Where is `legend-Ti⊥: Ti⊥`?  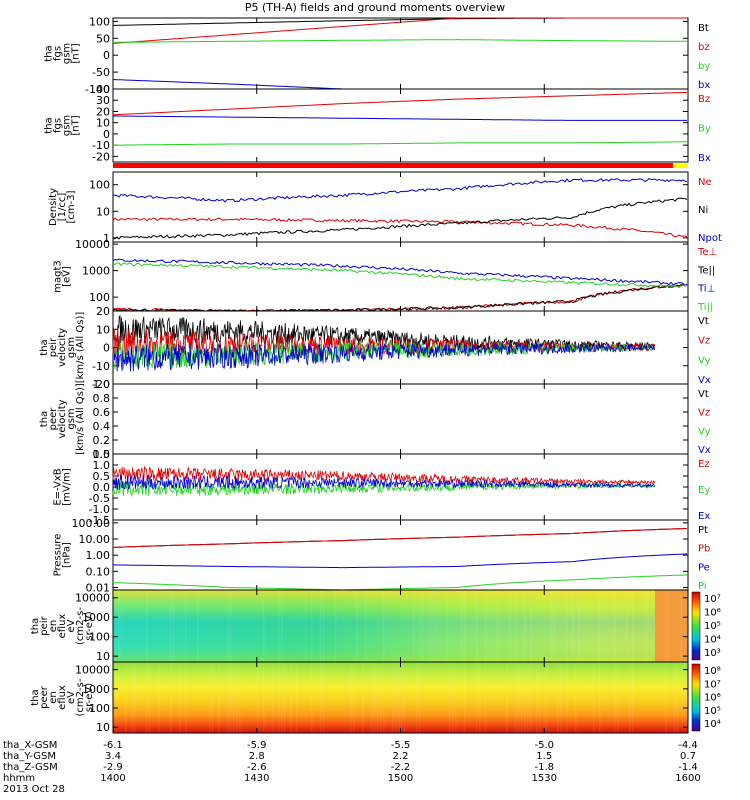
legend-Ti⊥: Ti⊥ is located at coordinates (706, 289).